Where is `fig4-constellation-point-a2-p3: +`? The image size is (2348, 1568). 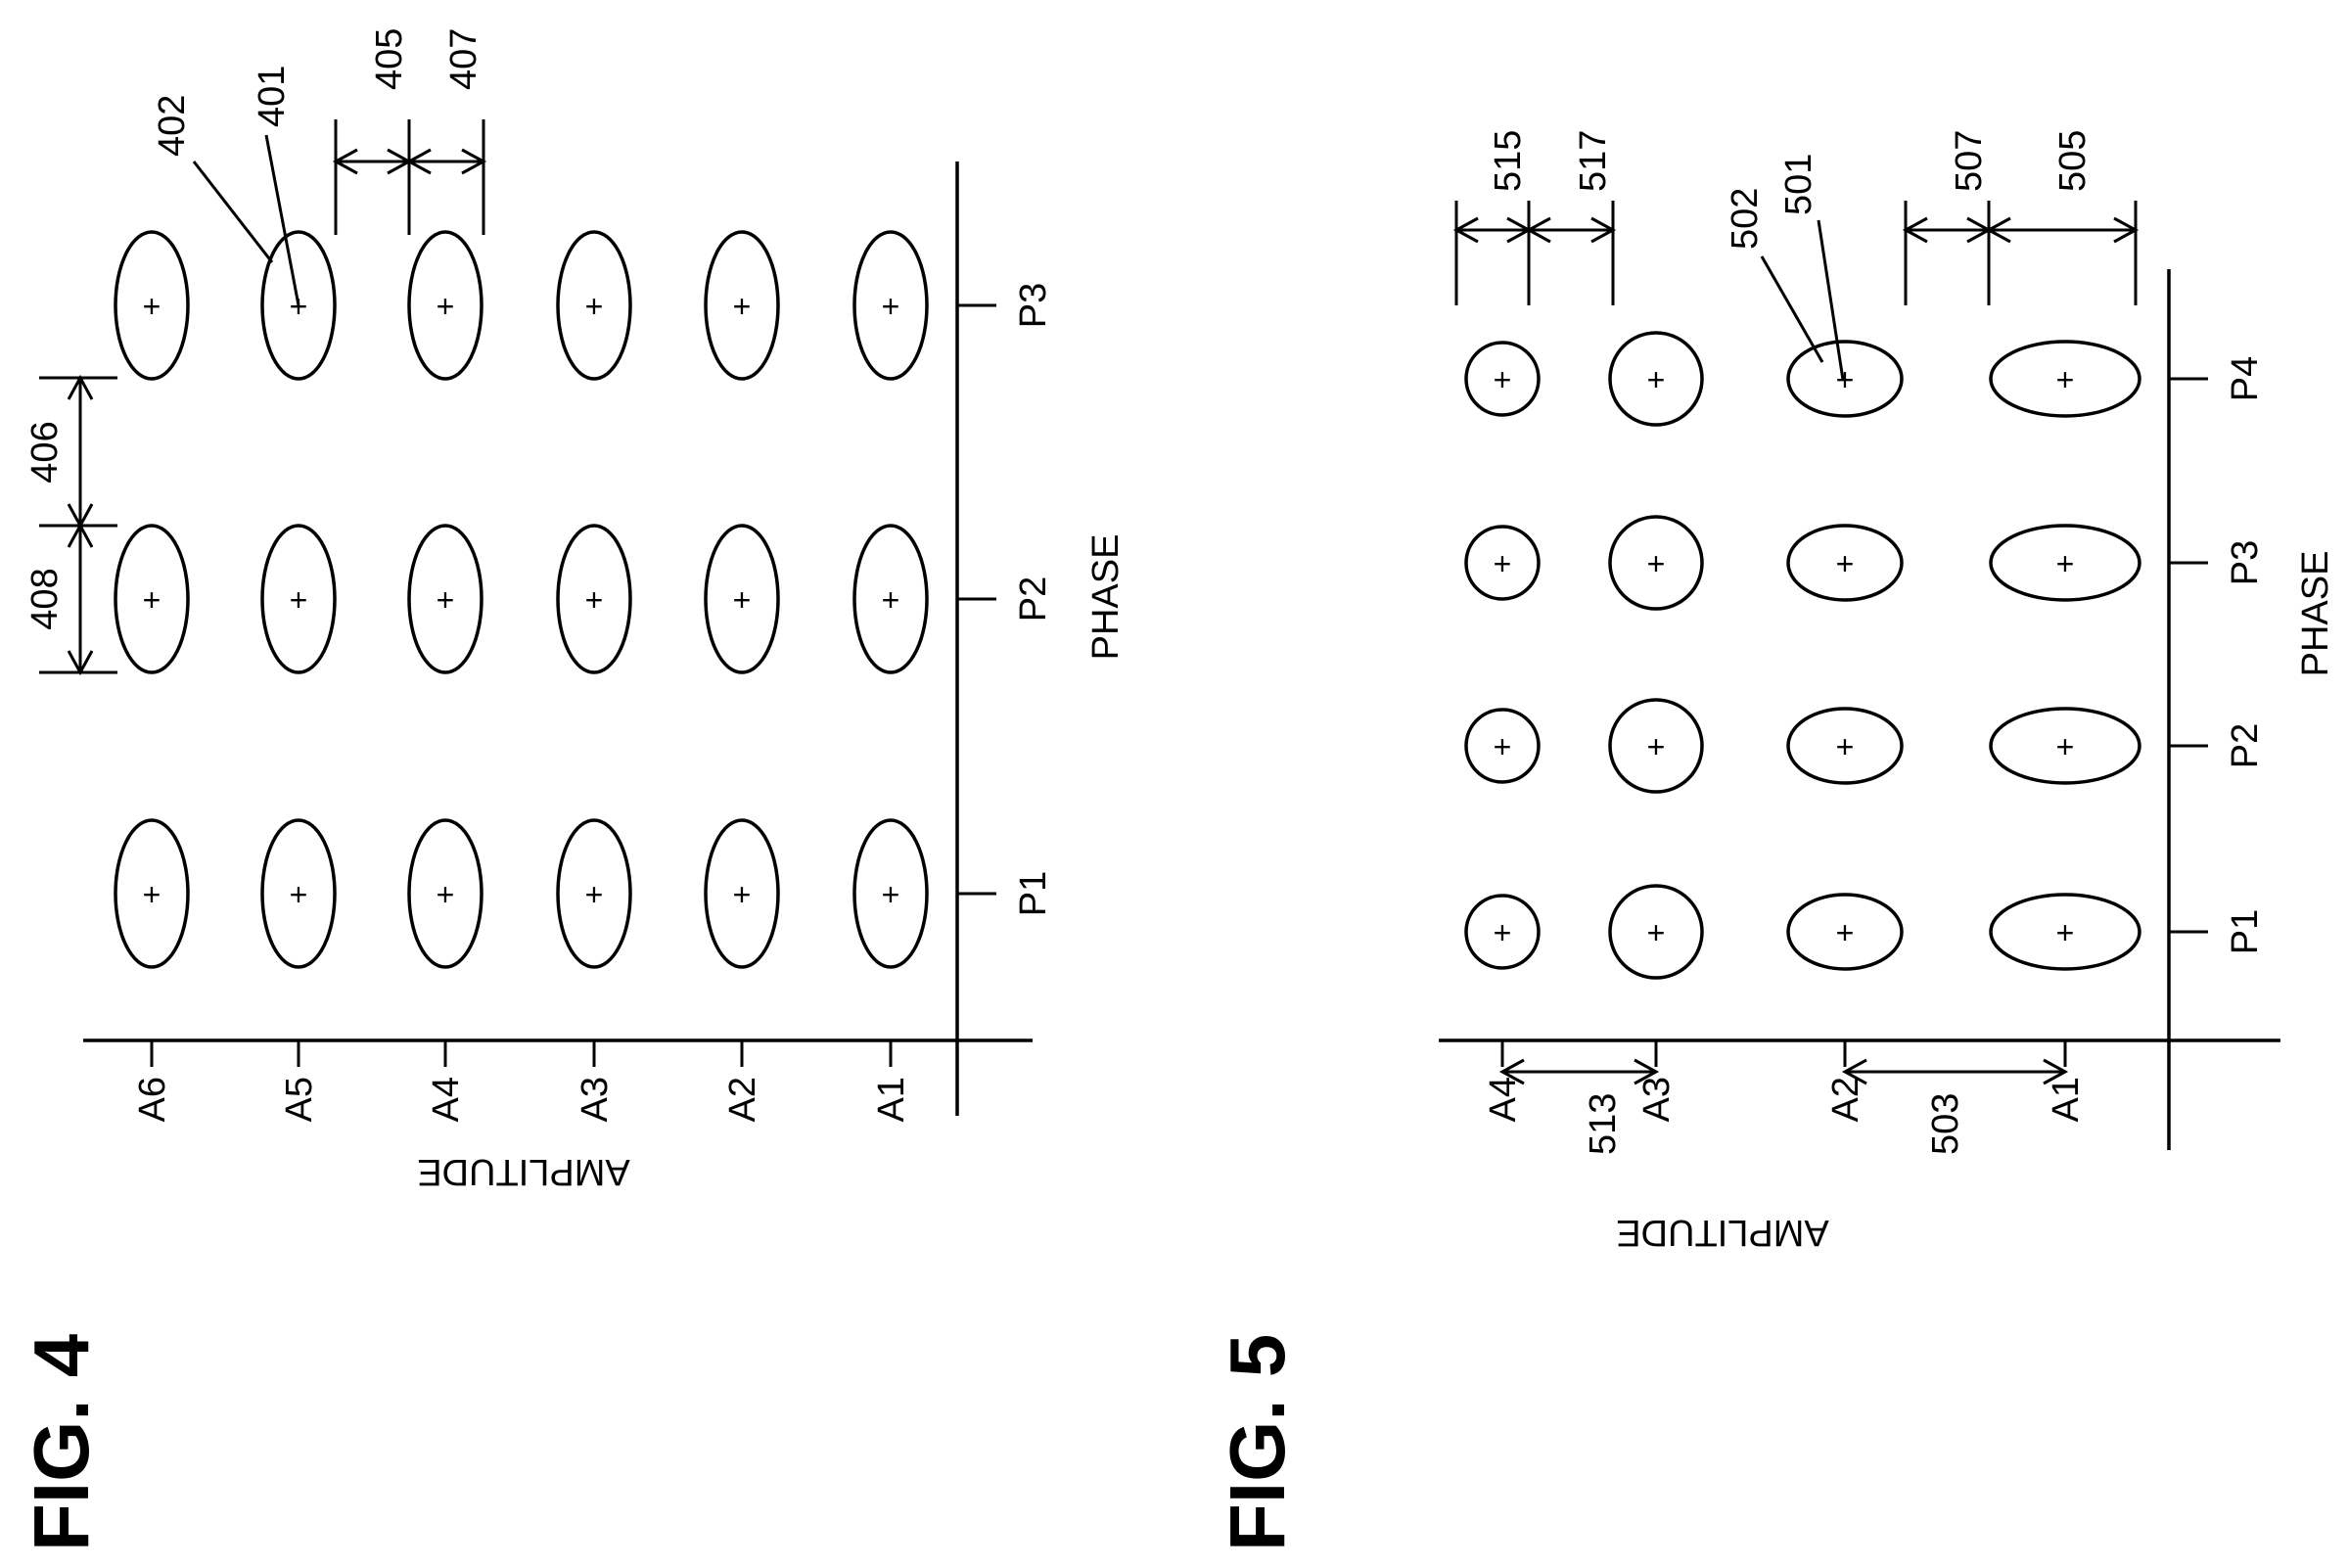 fig4-constellation-point-a2-p3: + is located at coordinates (742, 305).